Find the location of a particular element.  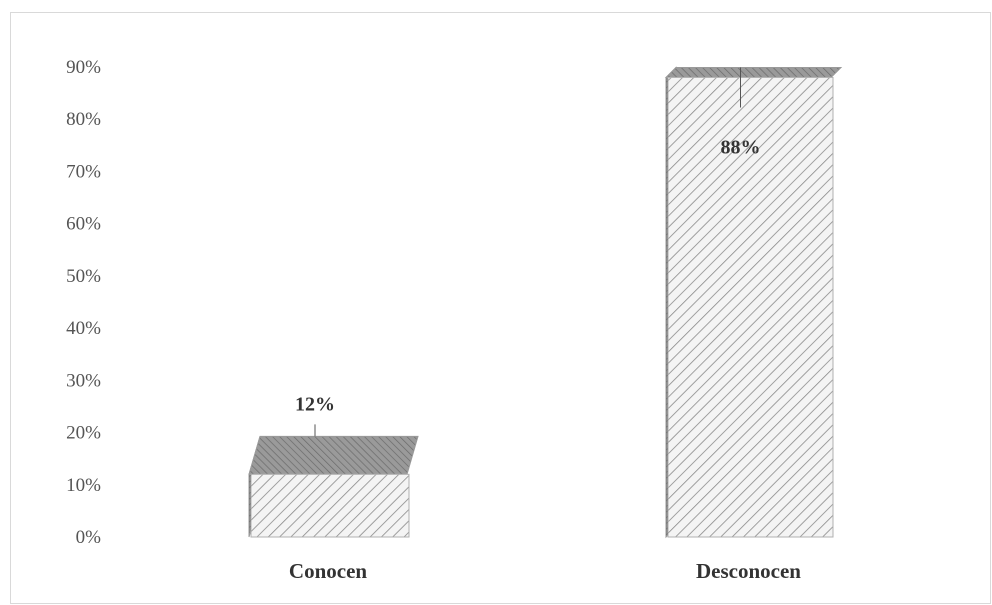

y-tick-label: 90% is located at coordinates (83, 67).